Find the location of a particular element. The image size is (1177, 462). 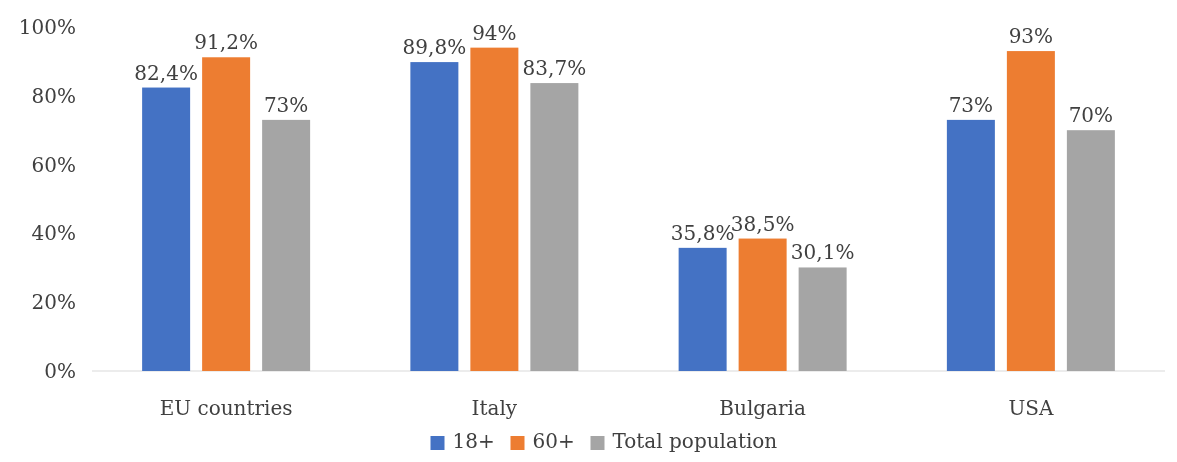

y-tick-label: 100% is located at coordinates (47, 27).